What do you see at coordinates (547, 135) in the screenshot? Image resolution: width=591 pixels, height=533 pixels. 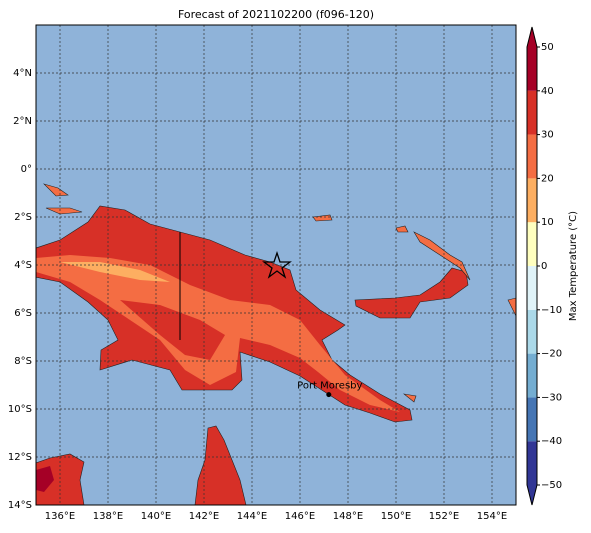 I see `colorbar-tick-label: 30` at bounding box center [547, 135].